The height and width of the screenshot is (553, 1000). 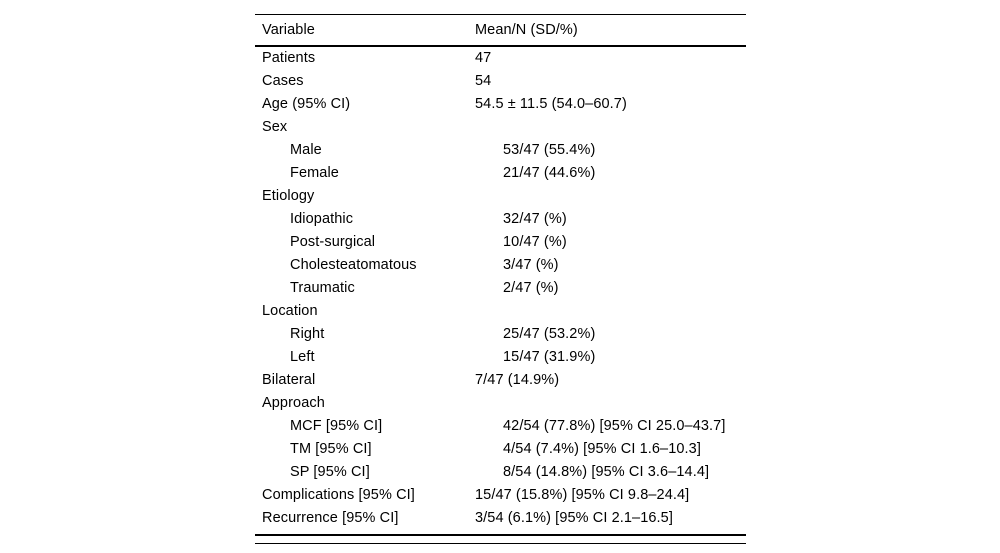 I want to click on table-row: Etiology, so click(x=500, y=196).